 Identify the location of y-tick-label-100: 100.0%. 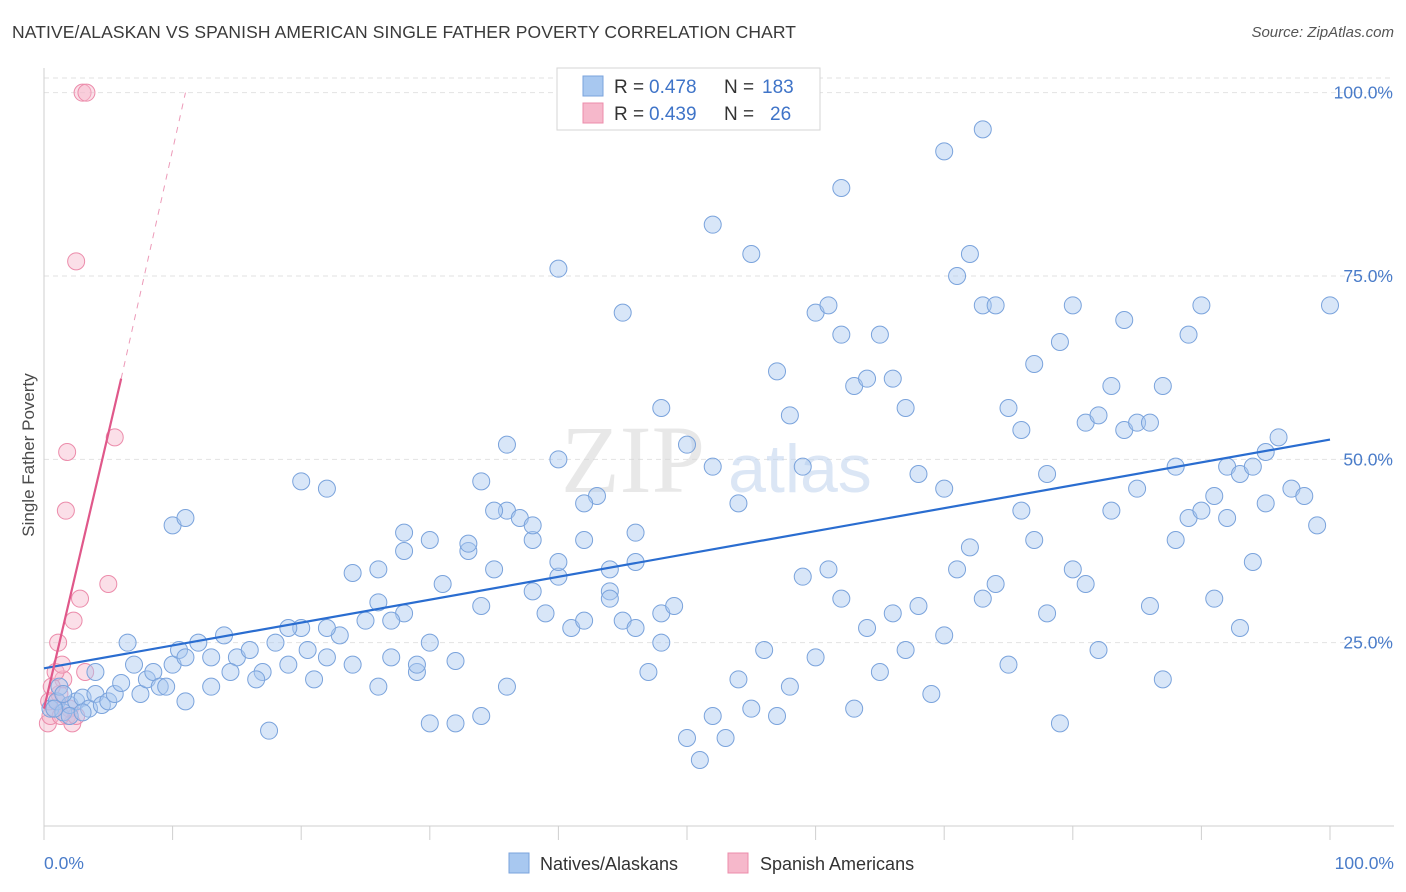
(1363, 93).